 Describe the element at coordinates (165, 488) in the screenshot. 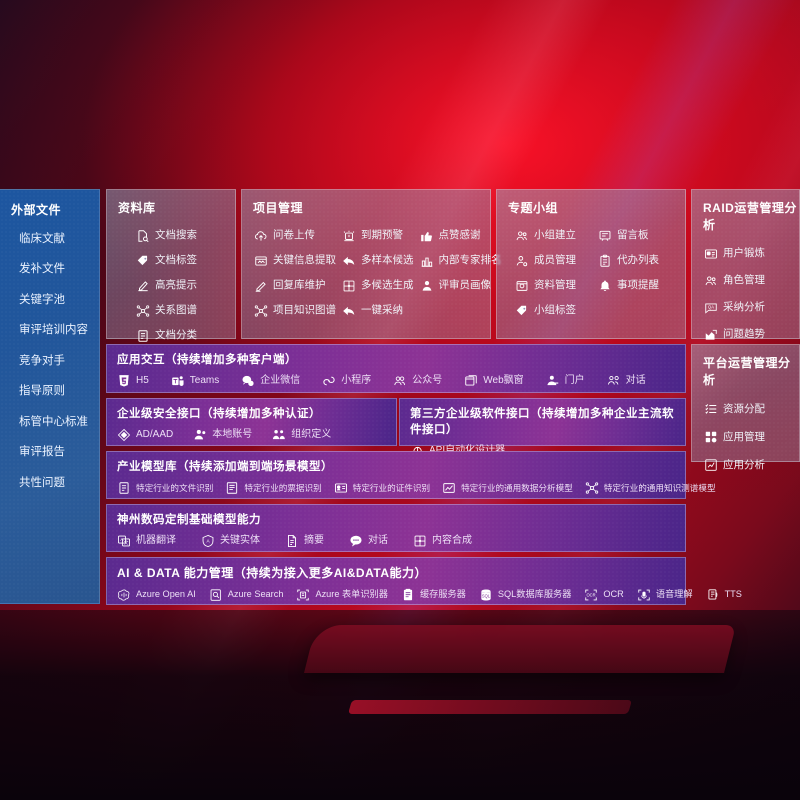

I see `item-file-recognition: 特定行业的文件识别` at that location.